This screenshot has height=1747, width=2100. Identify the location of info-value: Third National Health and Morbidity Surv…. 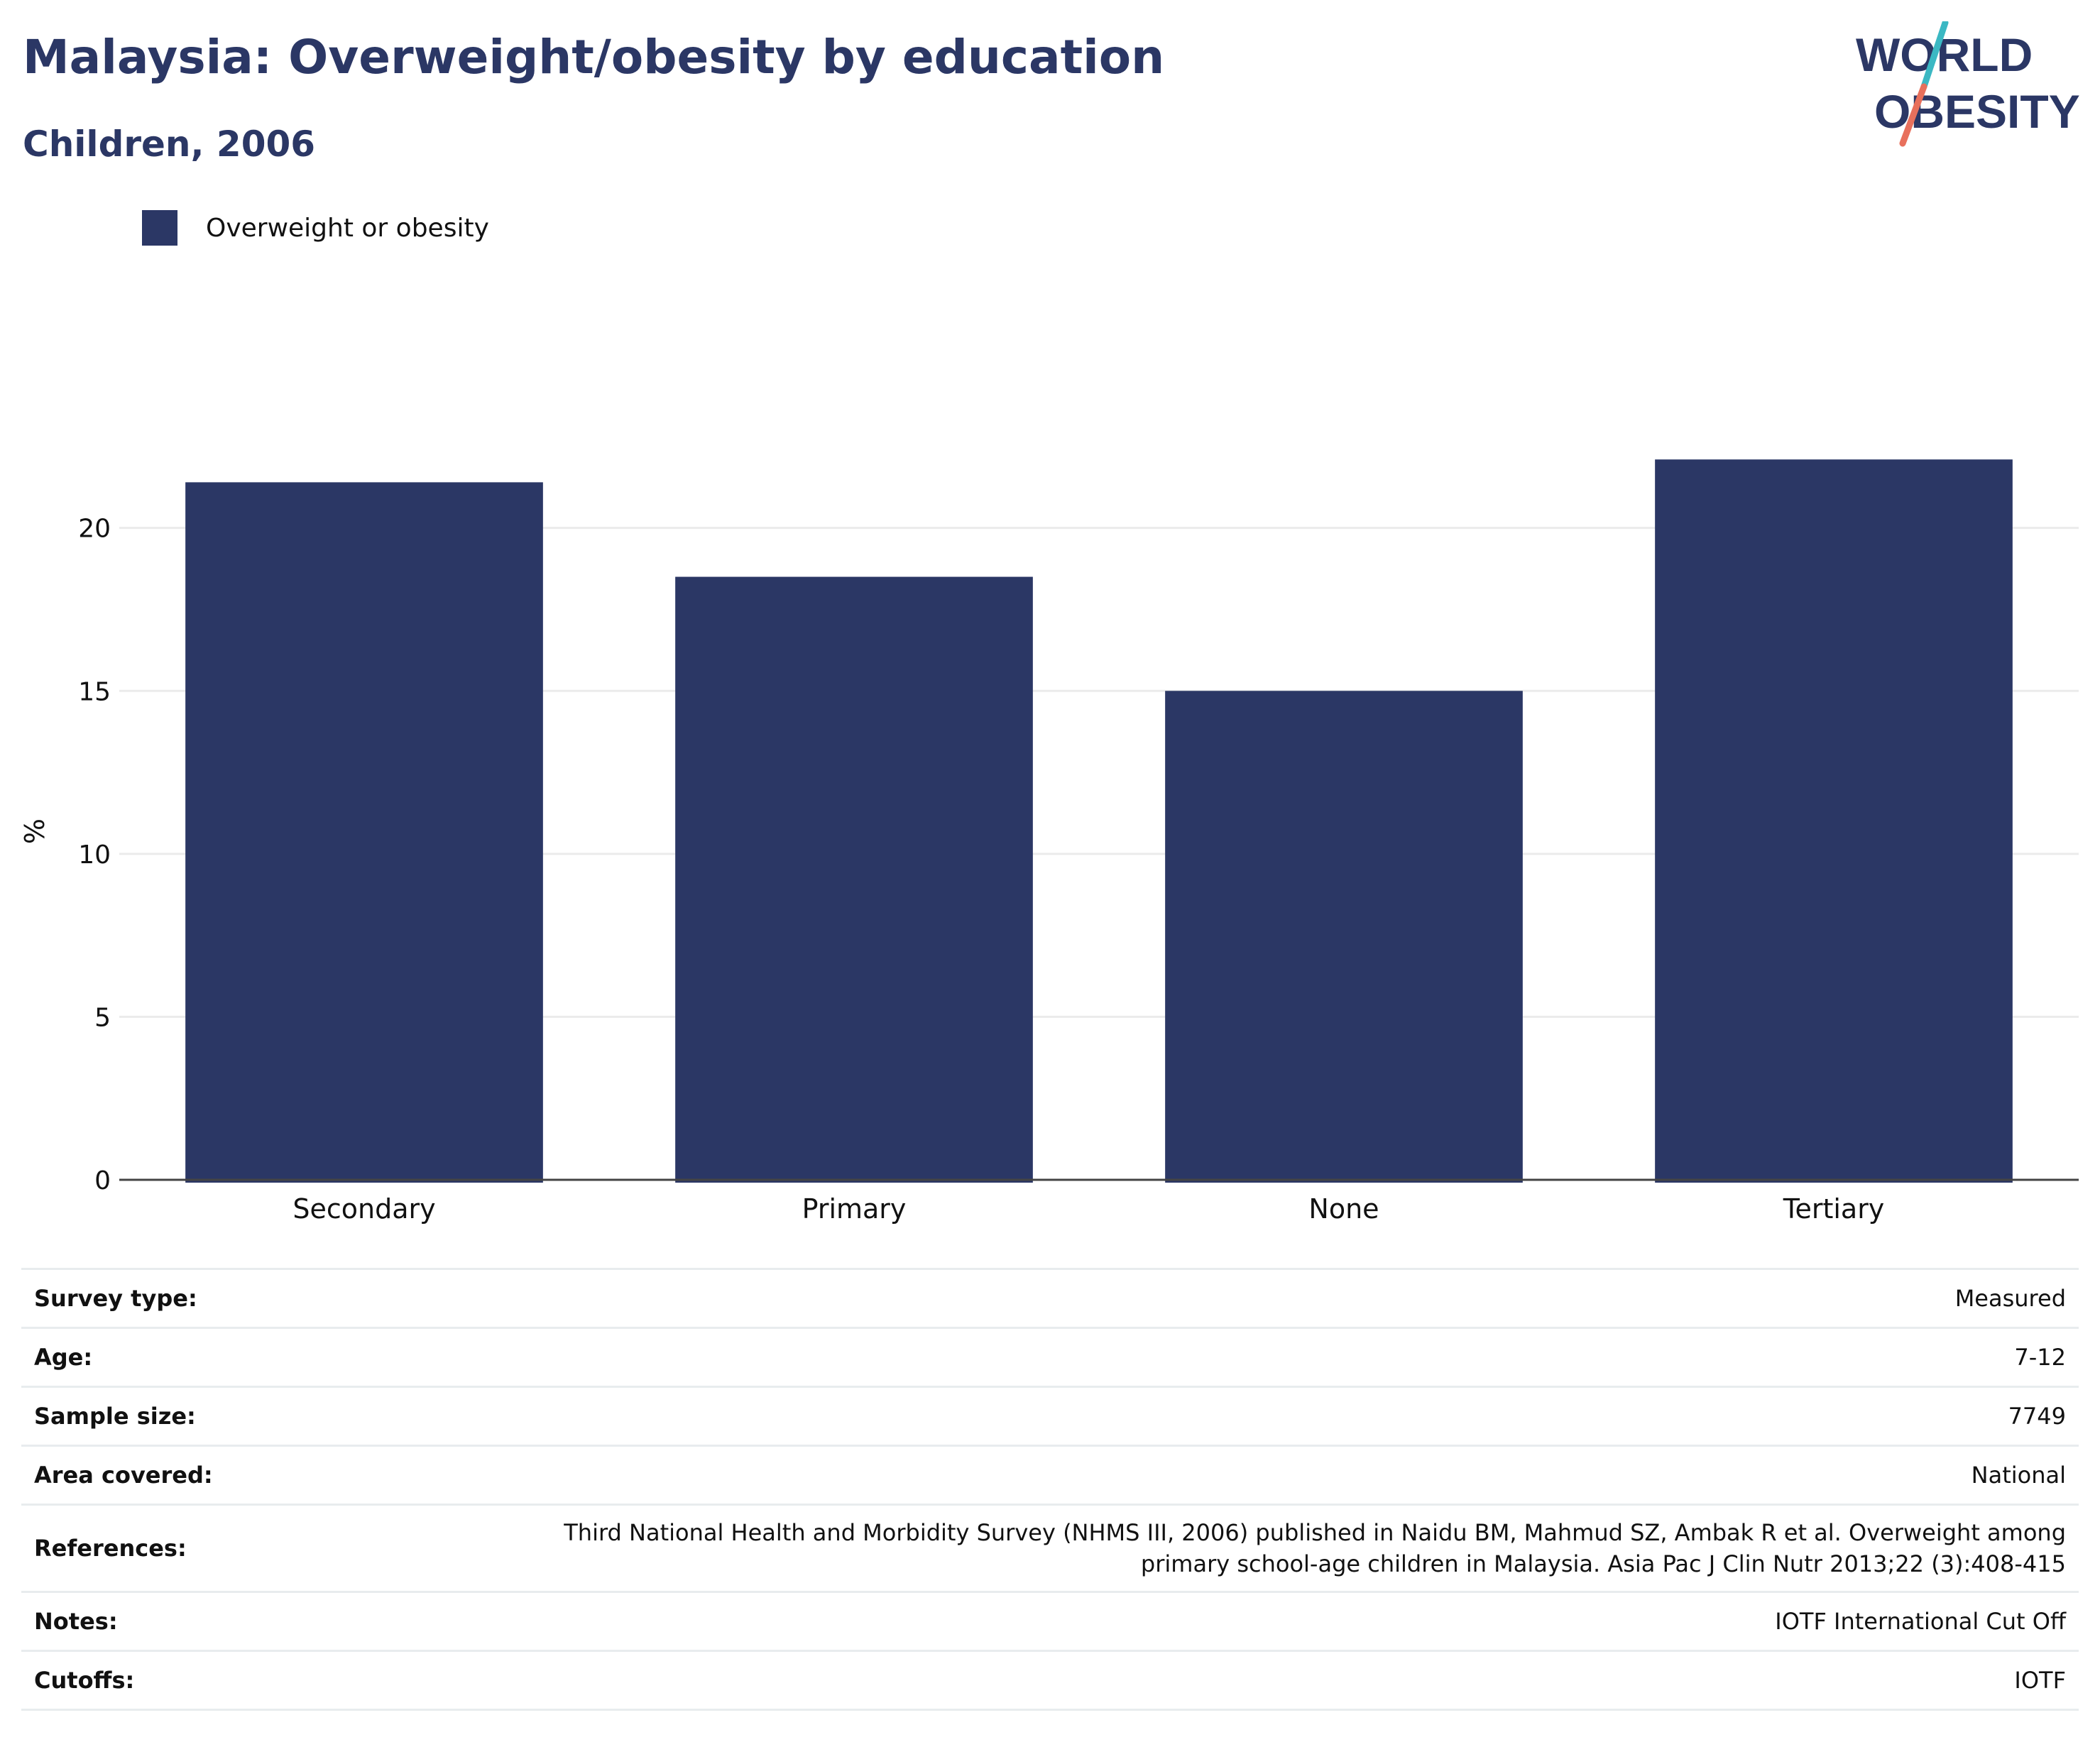
(1311, 1548).